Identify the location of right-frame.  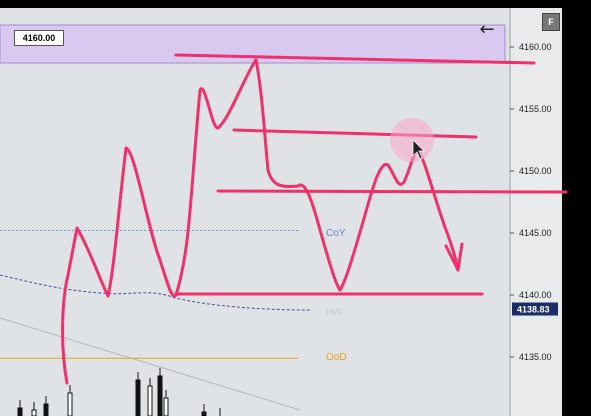
(576, 208).